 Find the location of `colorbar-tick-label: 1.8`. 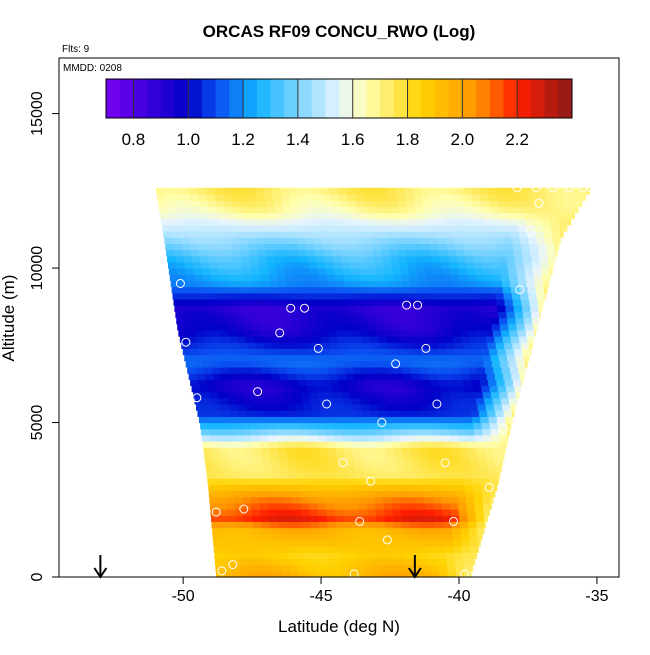

colorbar-tick-label: 1.8 is located at coordinates (408, 139).